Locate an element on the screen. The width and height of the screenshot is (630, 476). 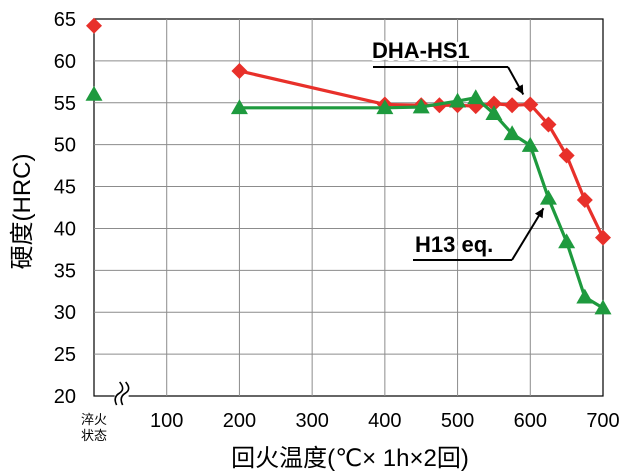
dha-hs1-annotation-label: DHA-HS1 is located at coordinates (421, 50).